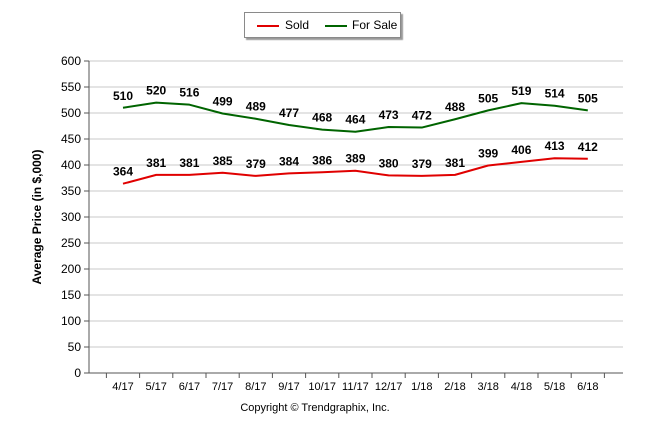  Describe the element at coordinates (555, 146) in the screenshot. I see `data-label: 413` at that location.